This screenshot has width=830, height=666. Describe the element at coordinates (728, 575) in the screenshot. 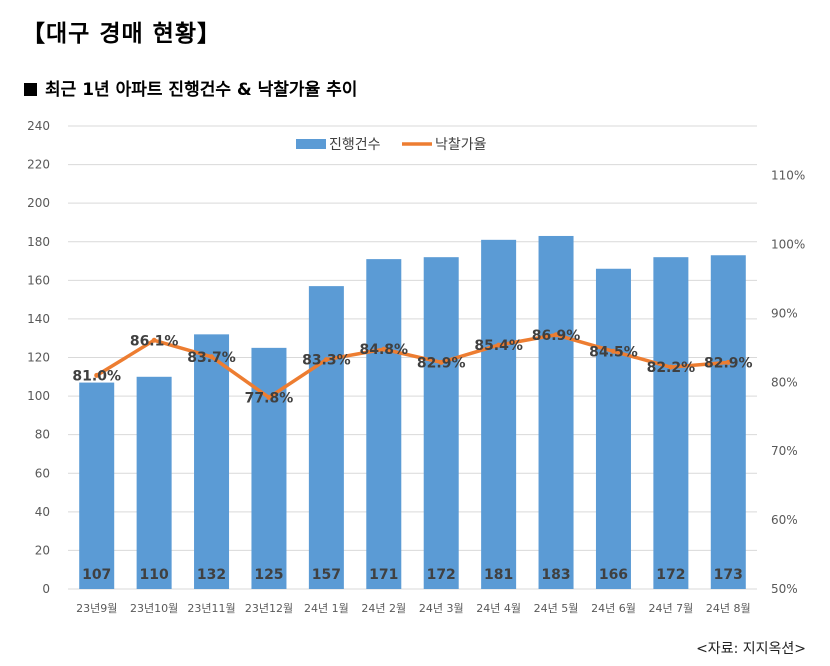

I see `bar-value-label: 173` at that location.